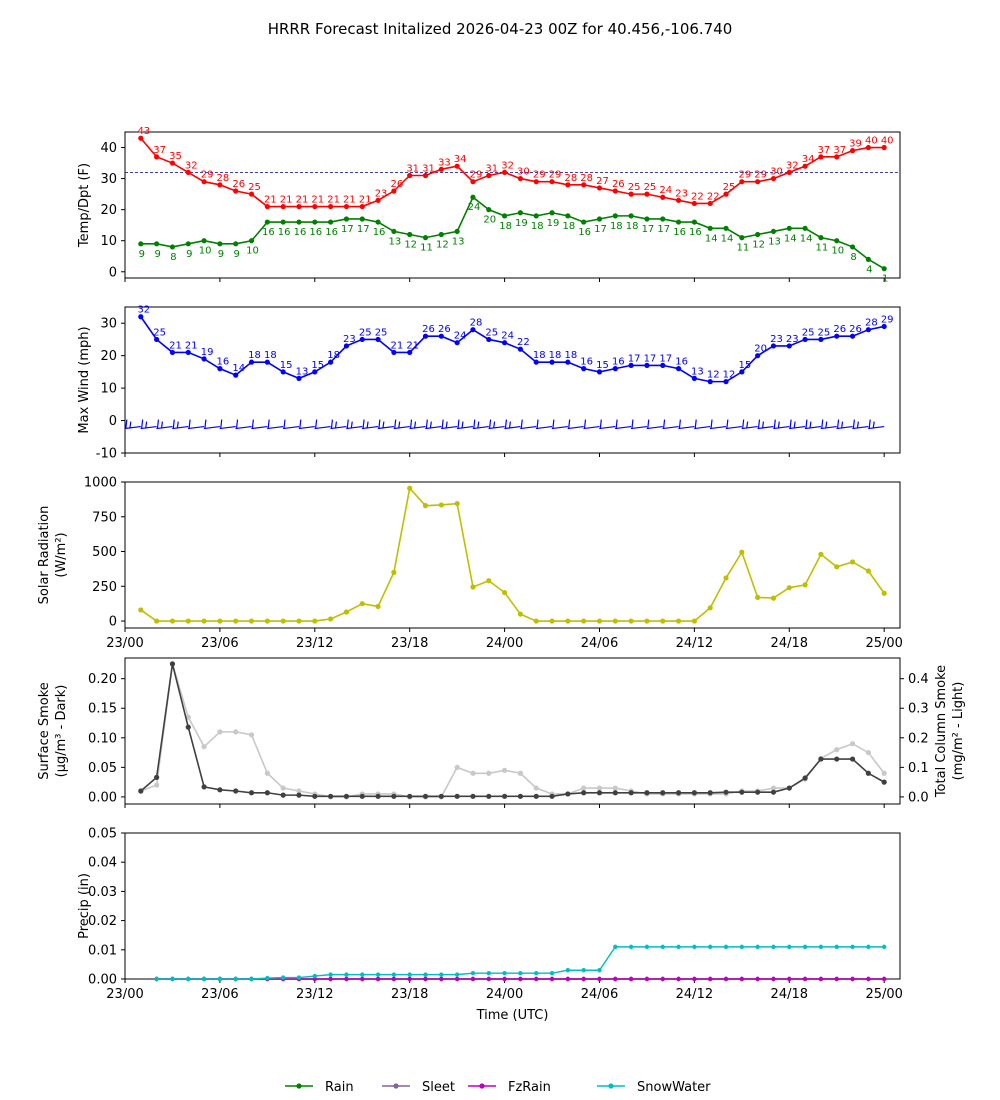 This screenshot has height=1100, width=1000. I want to click on x-axis-label: Time (UTC), so click(512, 1015).